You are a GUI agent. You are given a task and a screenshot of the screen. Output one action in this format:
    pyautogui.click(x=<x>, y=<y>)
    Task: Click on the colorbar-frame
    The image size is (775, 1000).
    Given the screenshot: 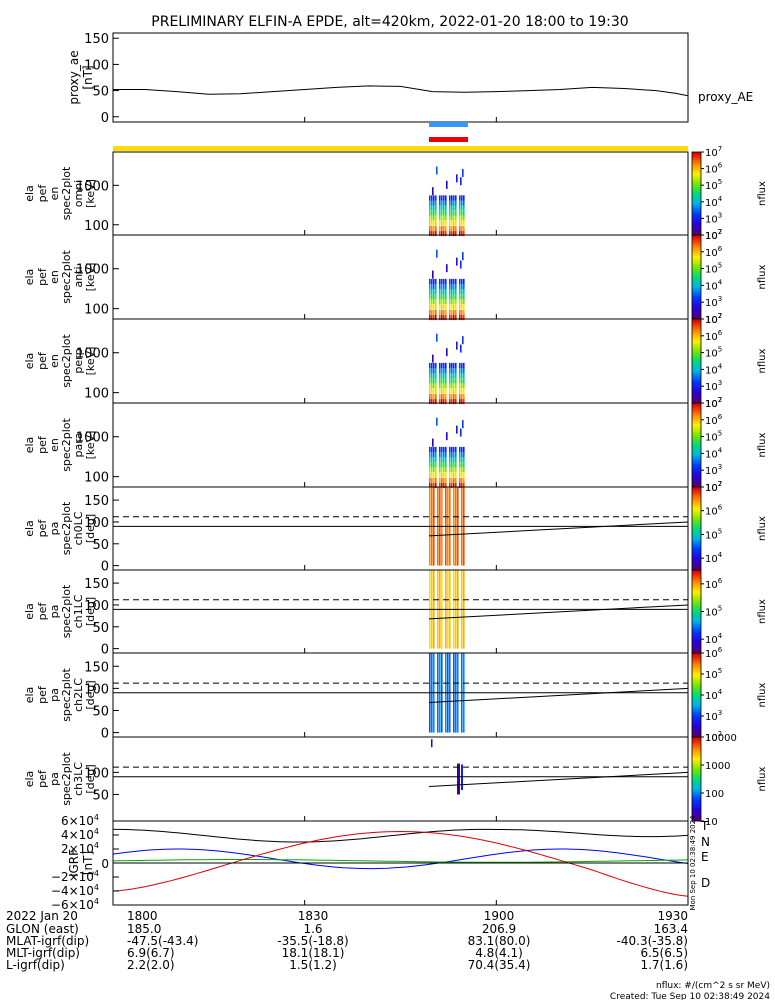 What is the action you would take?
    pyautogui.click(x=696, y=779)
    